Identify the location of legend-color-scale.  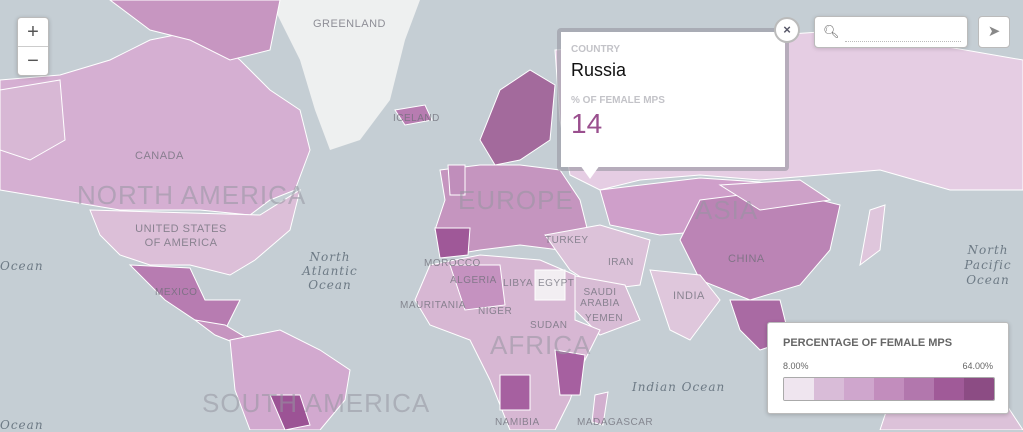
(889, 389).